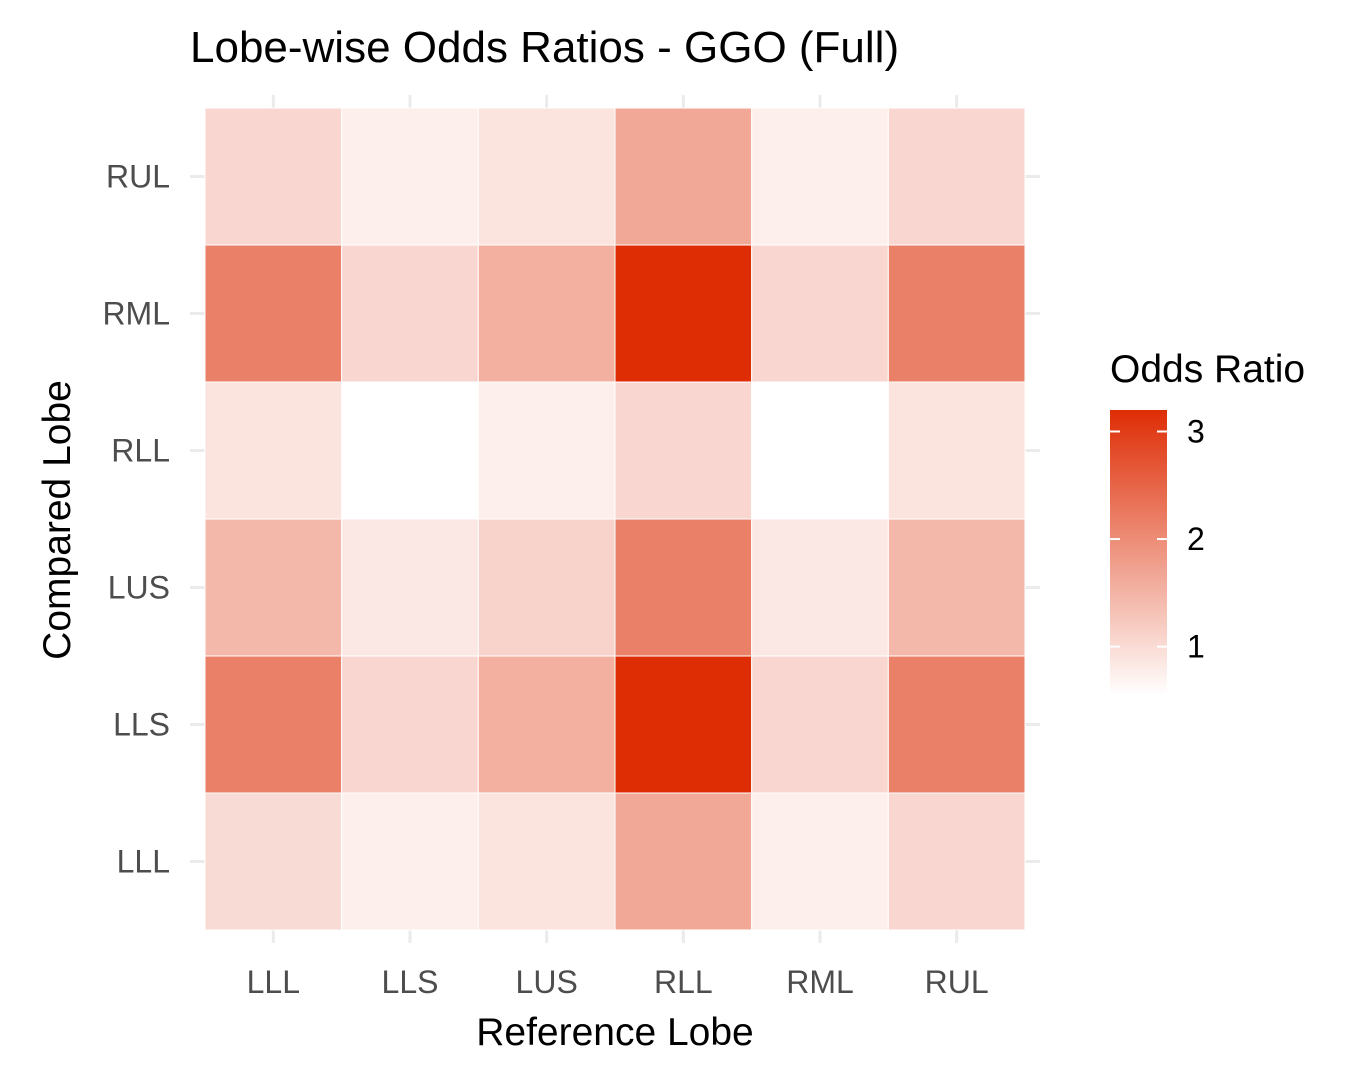 This screenshot has width=1365, height=1067. Describe the element at coordinates (683, 724) in the screenshot. I see `heatmap-cell-lls-rll` at that location.